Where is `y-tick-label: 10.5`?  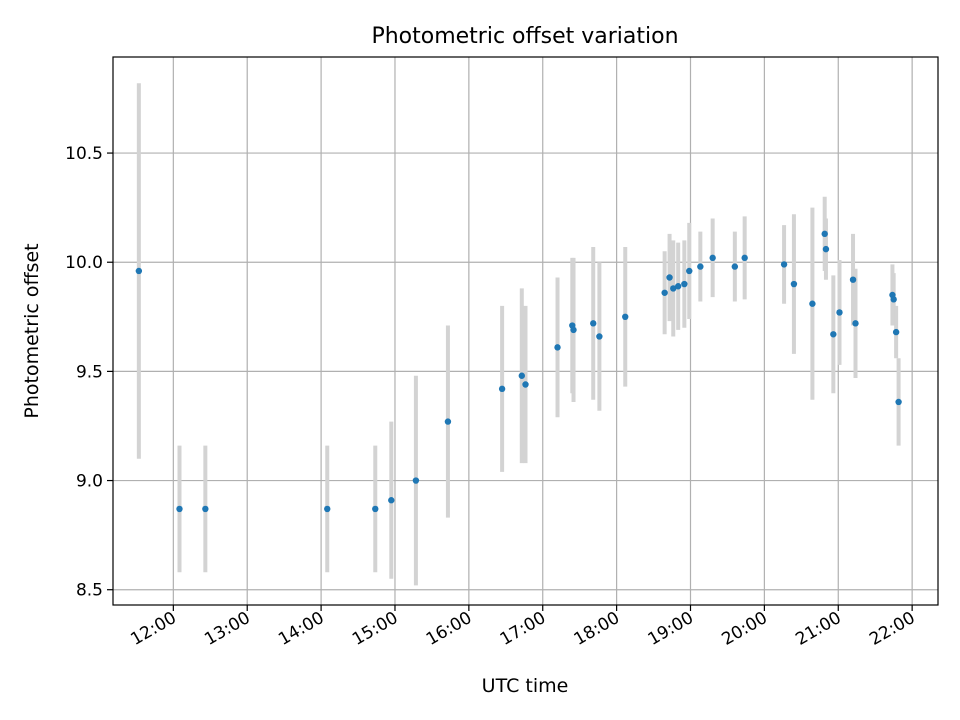 y-tick-label: 10.5 is located at coordinates (84, 154).